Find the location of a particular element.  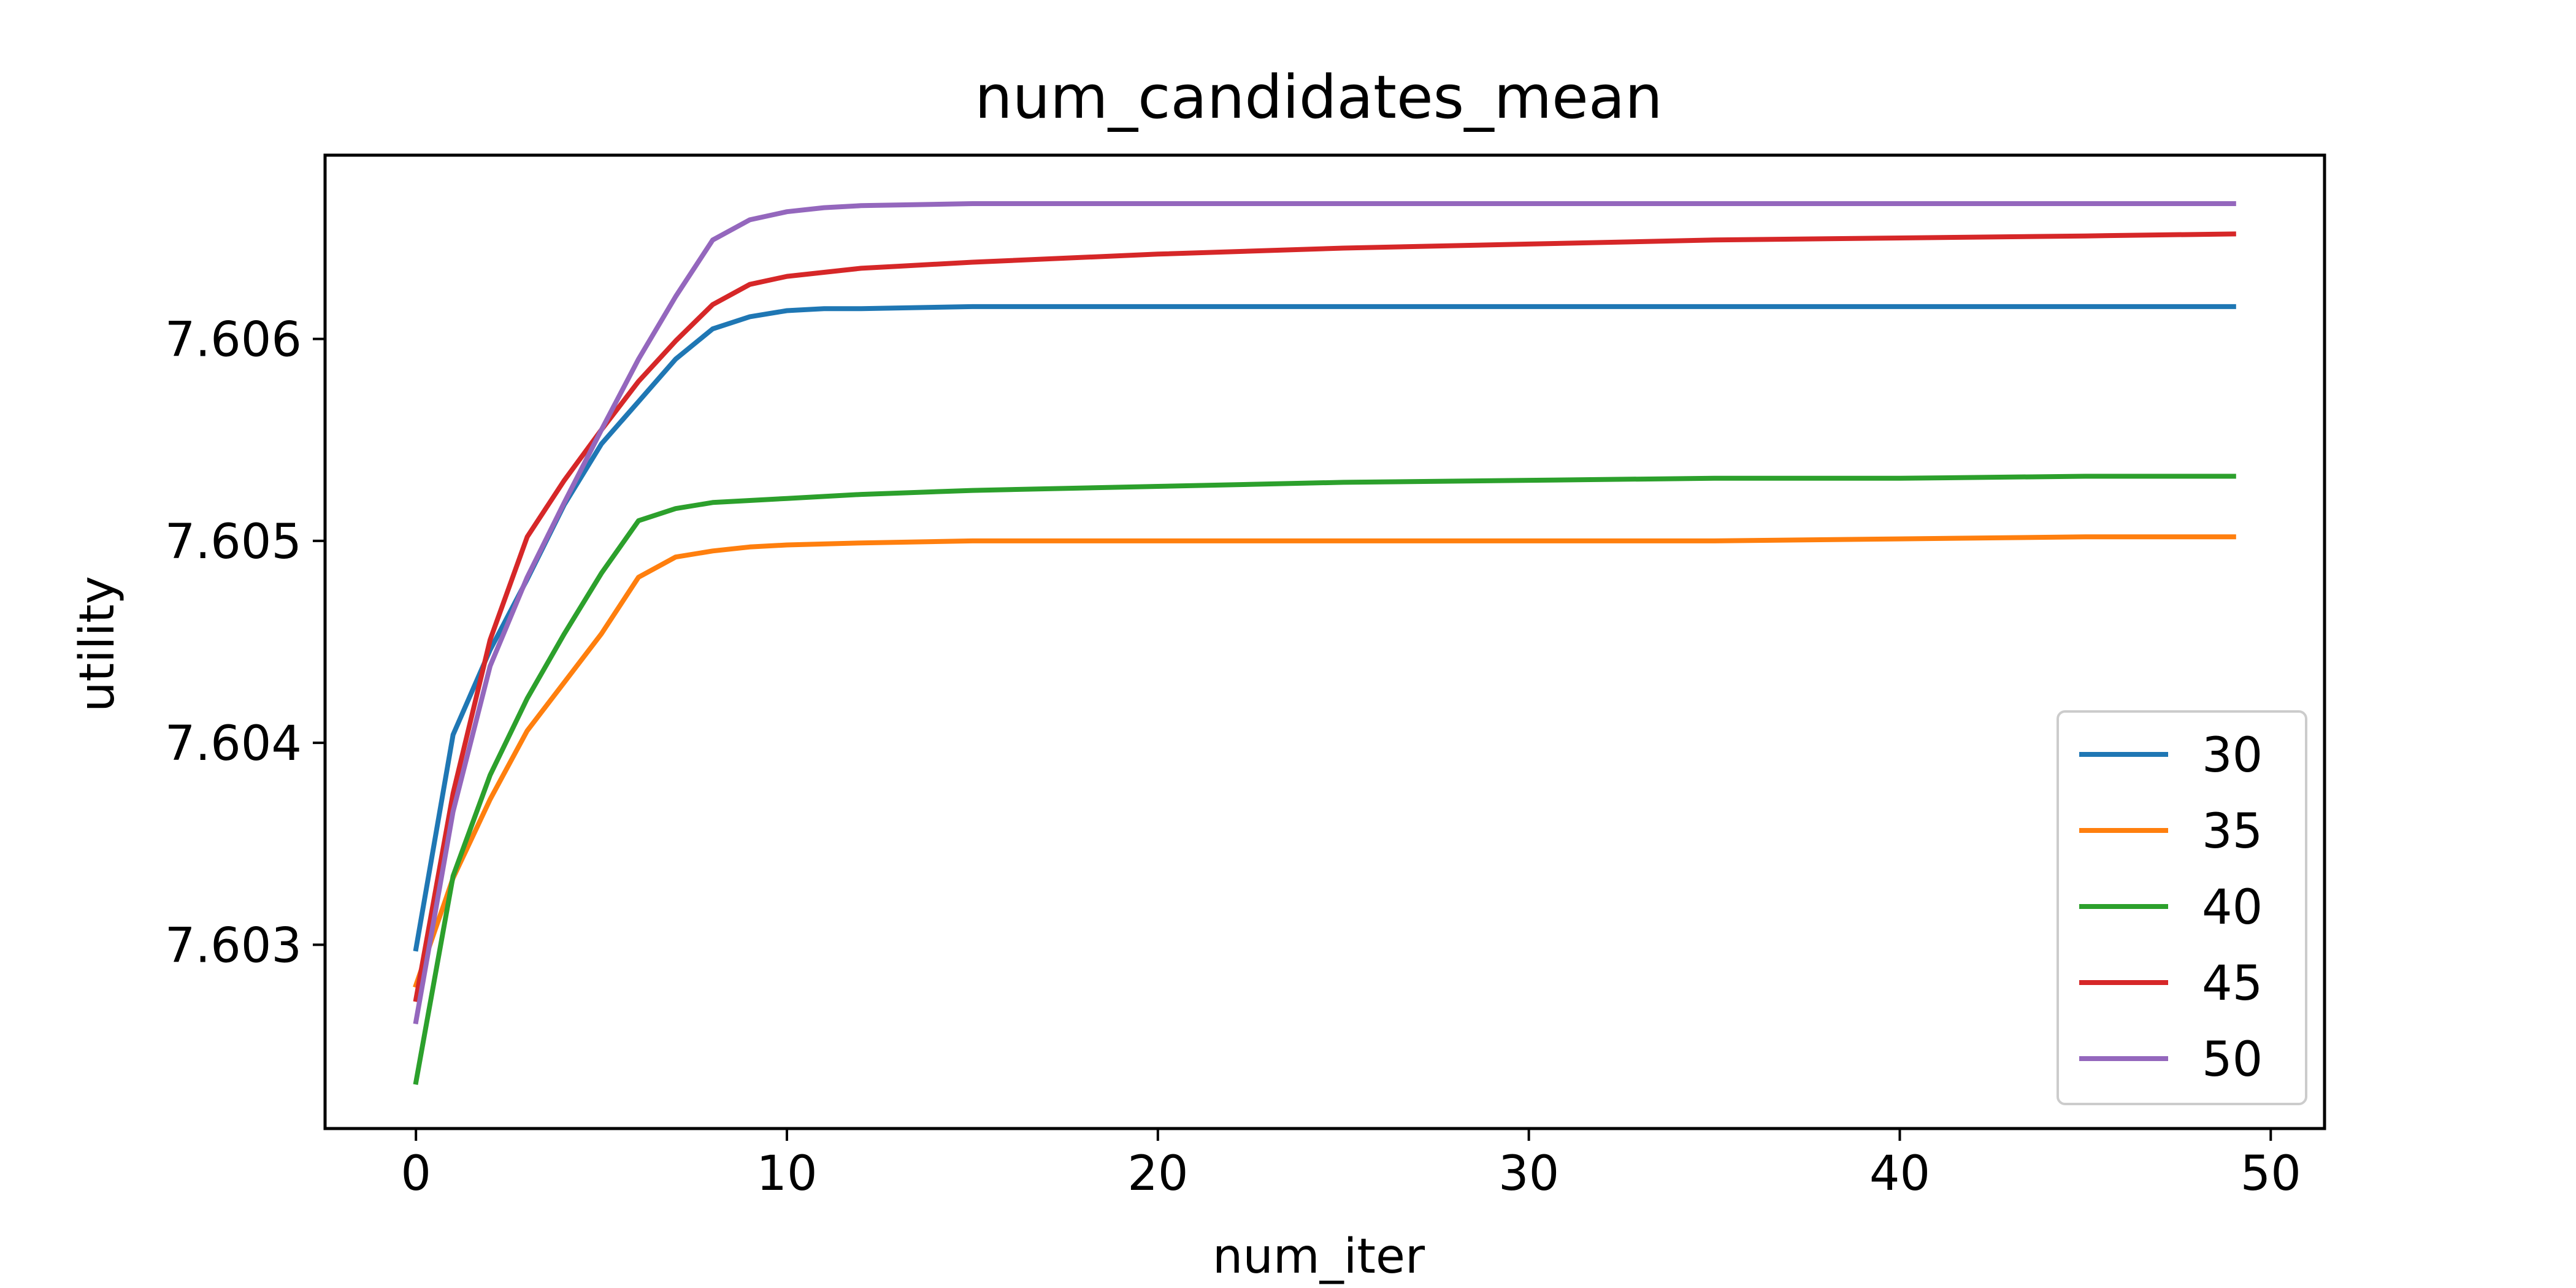

legend: 30 35 40 45 50 is located at coordinates (2182, 907).